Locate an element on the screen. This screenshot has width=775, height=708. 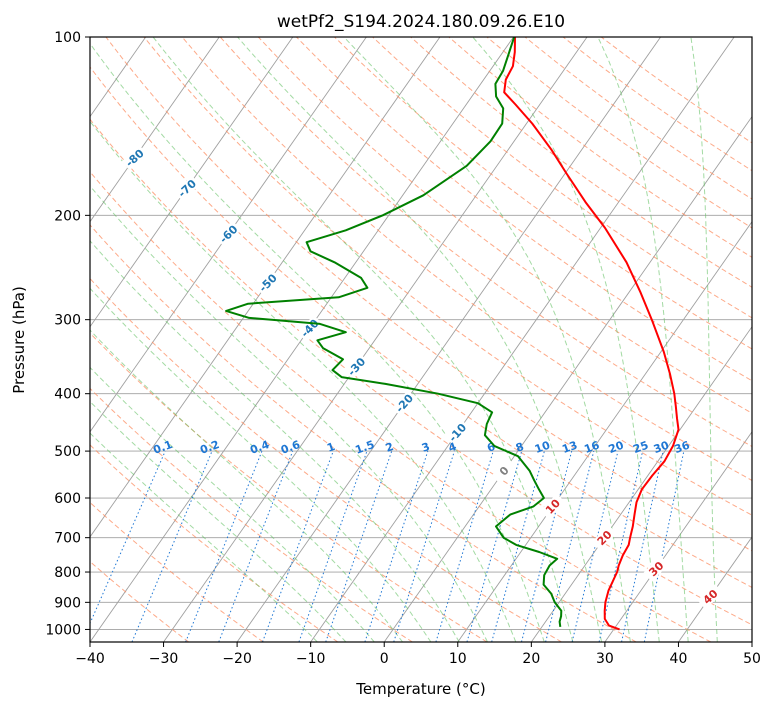
mixing-ratio-label: 6 is located at coordinates (491, 447).